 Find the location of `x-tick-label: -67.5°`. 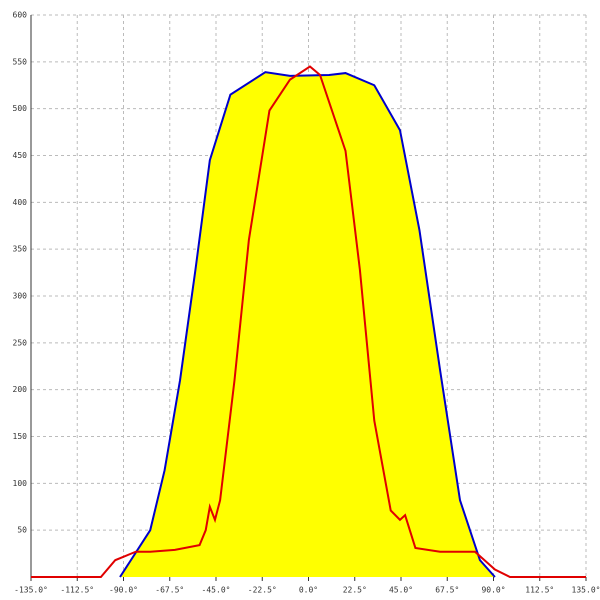

x-tick-label: -67.5° is located at coordinates (169, 590).